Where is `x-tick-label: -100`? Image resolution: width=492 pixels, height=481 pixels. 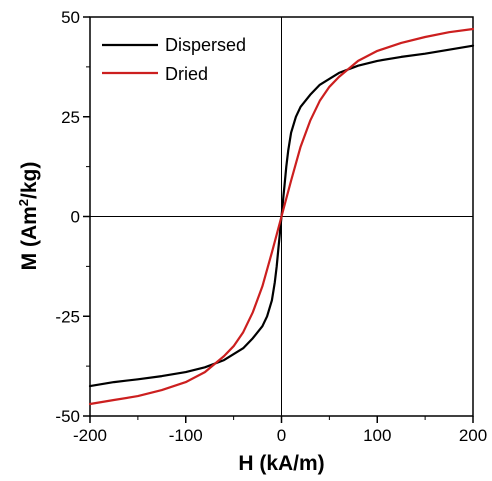 x-tick-label: -100 is located at coordinates (186, 435).